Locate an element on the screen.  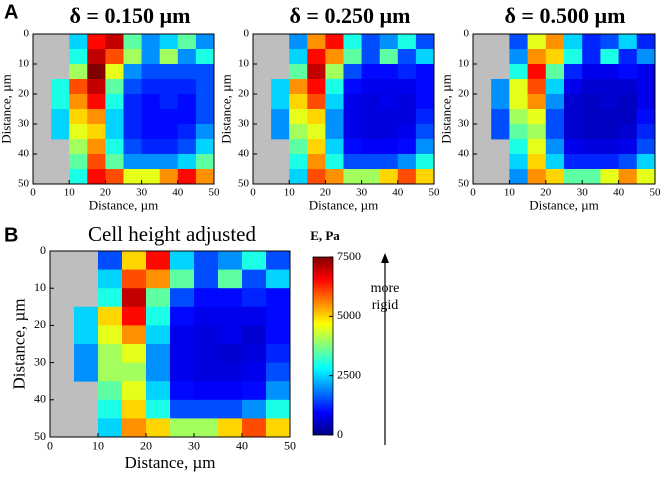
colorbar-tick-label: 2500 is located at coordinates (349, 374).